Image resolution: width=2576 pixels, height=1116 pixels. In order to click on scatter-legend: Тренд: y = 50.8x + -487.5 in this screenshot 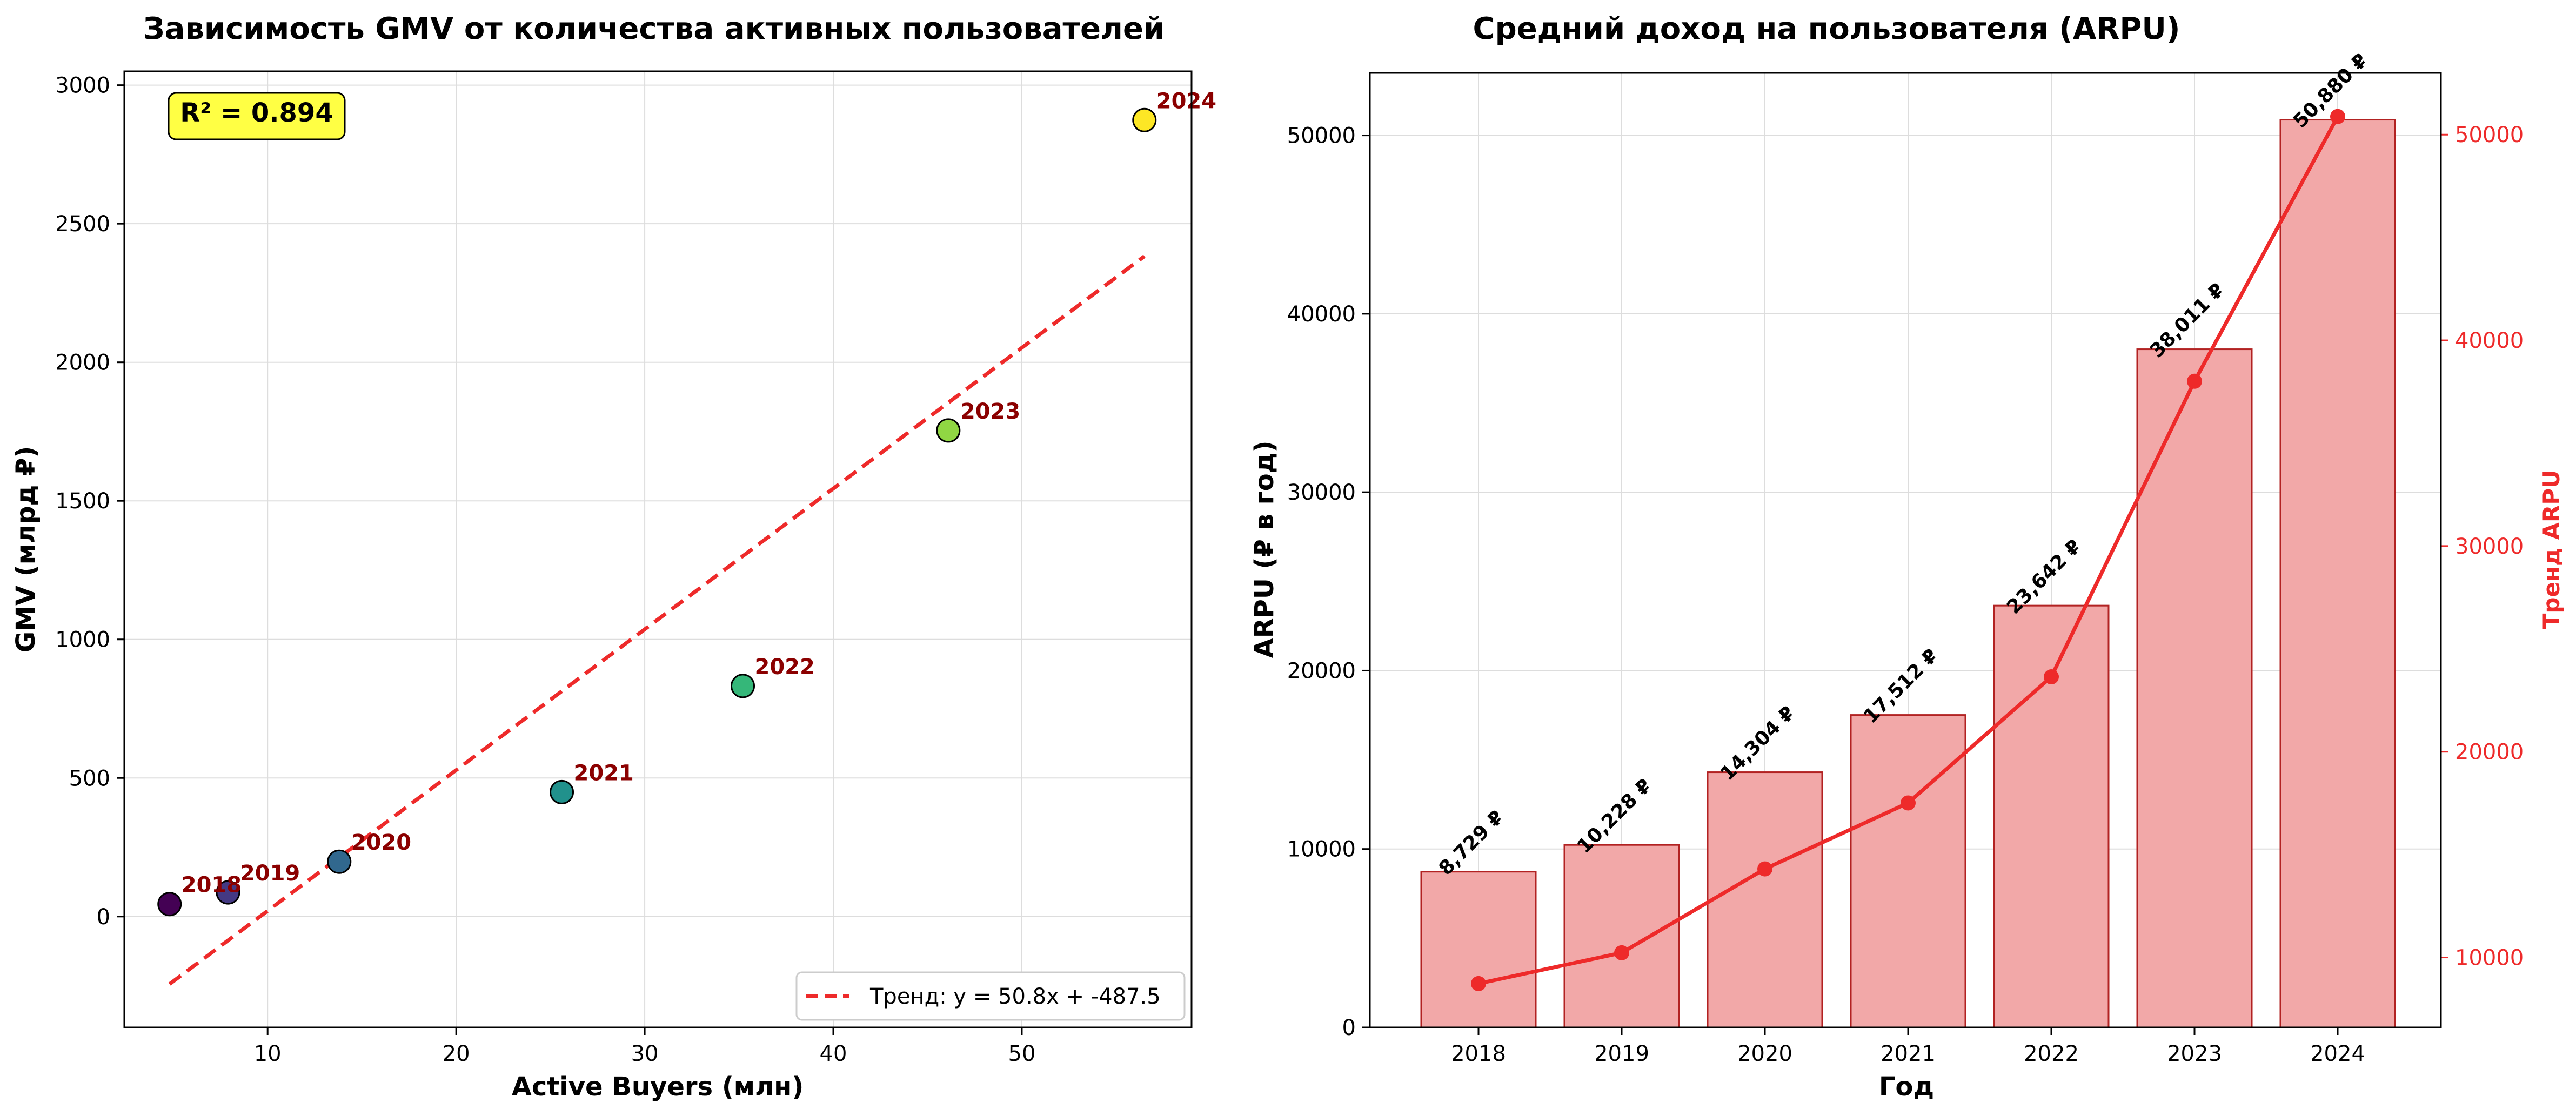, I will do `click(990, 996)`.